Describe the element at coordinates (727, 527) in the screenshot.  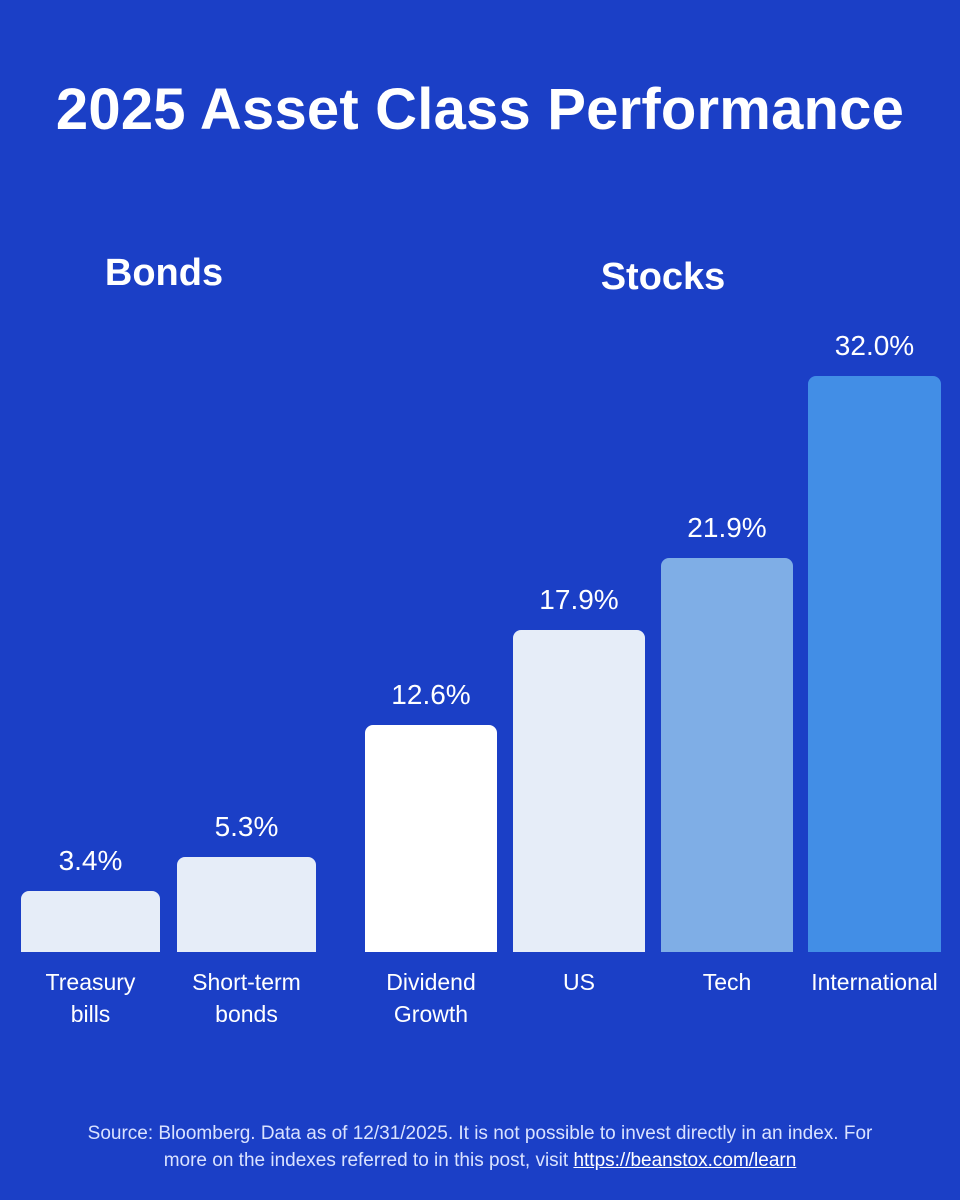
I see `value-label-4: 21.9%` at that location.